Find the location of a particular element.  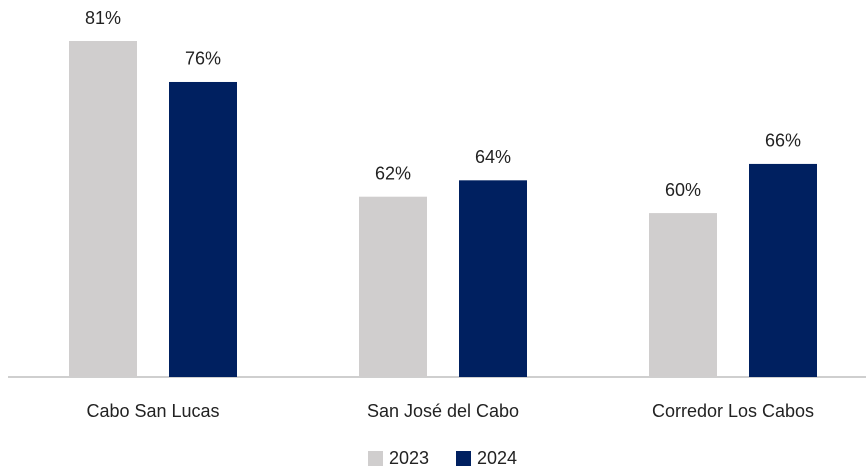

x-tick-label: San José del Cabo is located at coordinates (443, 411).